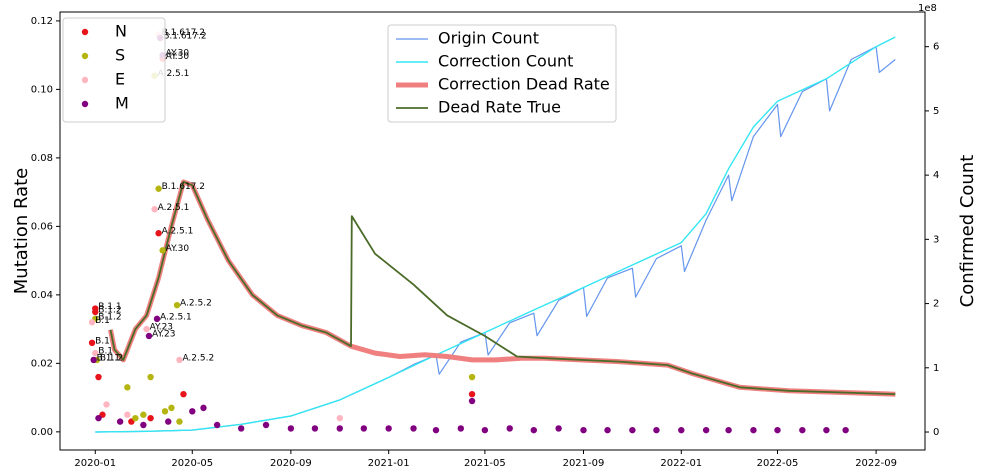  What do you see at coordinates (42, 226) in the screenshot?
I see `y-tick-label: 0.06` at bounding box center [42, 226].